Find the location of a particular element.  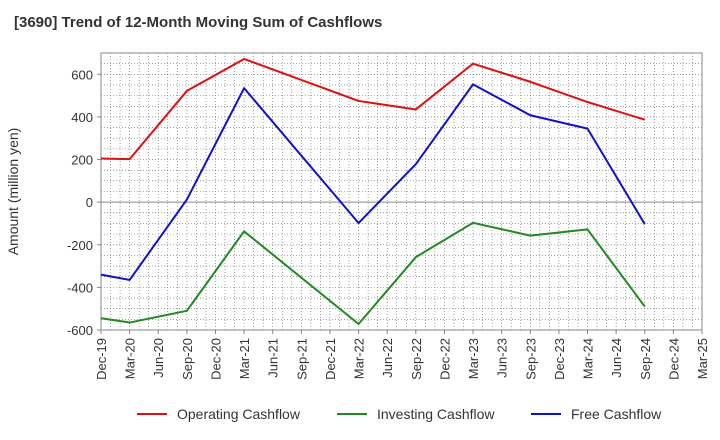

legend-swatch-free is located at coordinates (546, 414).